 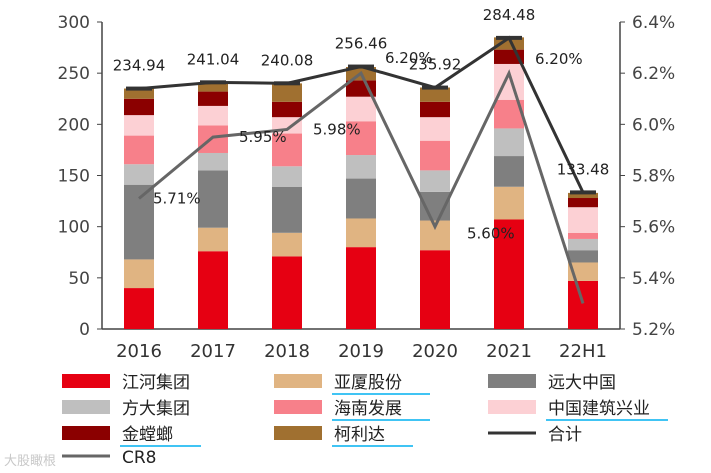 I want to click on total-data-label: 241.04, so click(x=213, y=59).